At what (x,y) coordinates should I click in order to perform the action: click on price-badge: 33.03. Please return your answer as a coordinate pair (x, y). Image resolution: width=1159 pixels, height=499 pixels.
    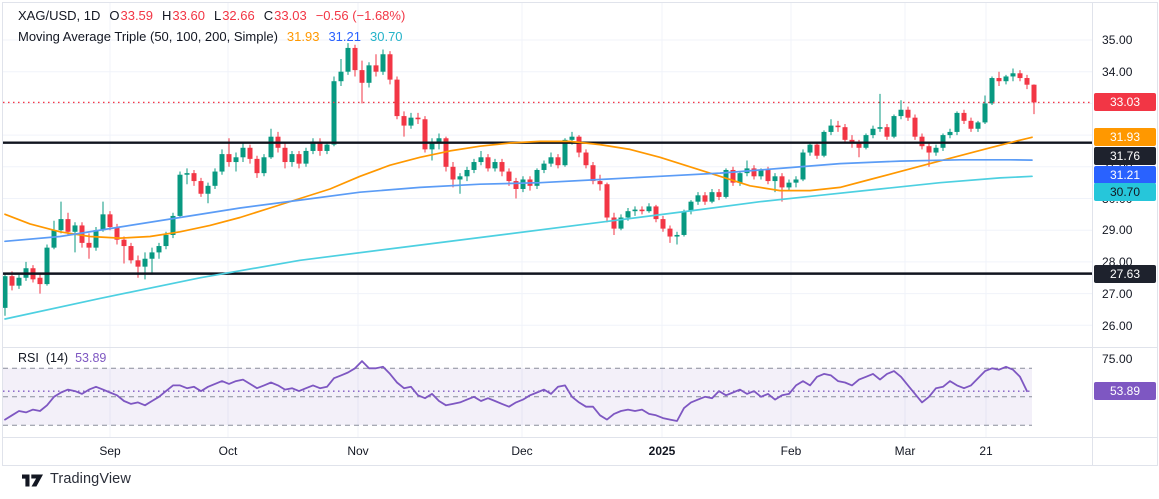
    Looking at the image, I should click on (1125, 102).